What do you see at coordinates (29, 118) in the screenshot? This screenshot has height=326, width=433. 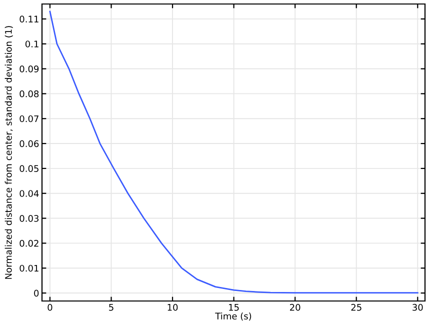 I see `y-tick-label: 0.07` at bounding box center [29, 118].